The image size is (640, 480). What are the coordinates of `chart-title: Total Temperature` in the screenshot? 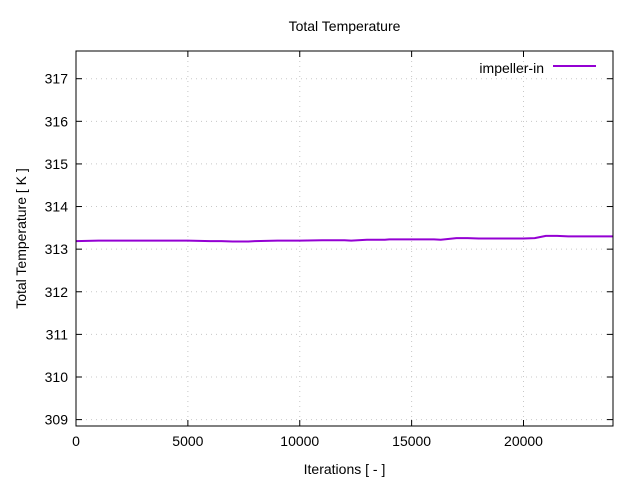 It's located at (345, 26).